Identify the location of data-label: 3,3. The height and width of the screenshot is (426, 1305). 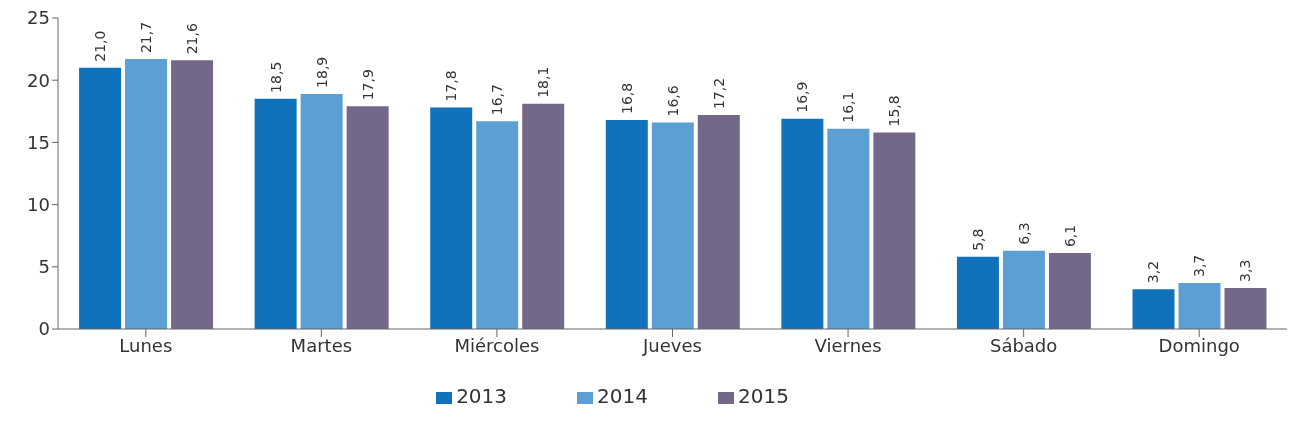
(1245, 270).